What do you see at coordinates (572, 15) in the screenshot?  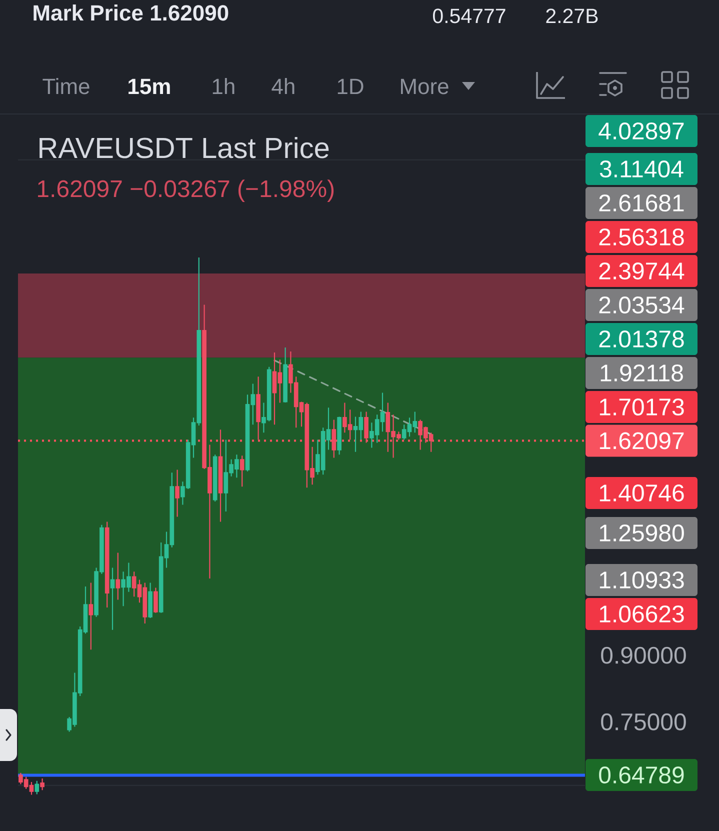 I see `text: 2.27B` at bounding box center [572, 15].